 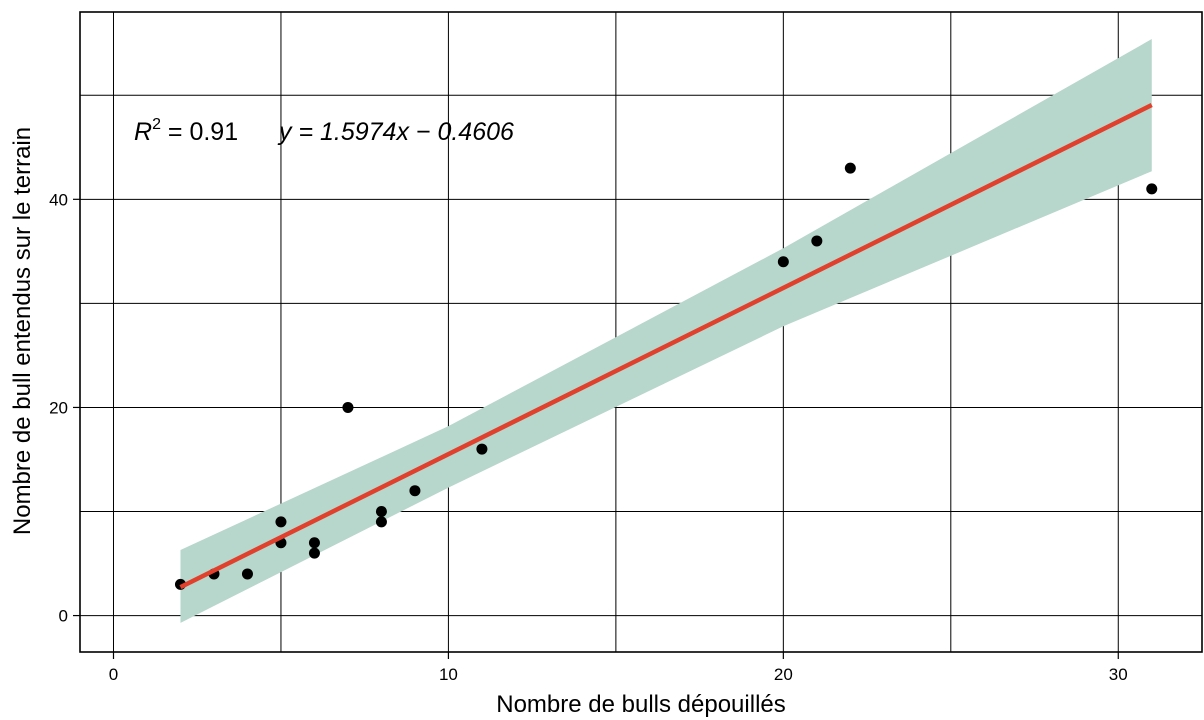 I want to click on r-squared-symbol: R, so click(x=143, y=132).